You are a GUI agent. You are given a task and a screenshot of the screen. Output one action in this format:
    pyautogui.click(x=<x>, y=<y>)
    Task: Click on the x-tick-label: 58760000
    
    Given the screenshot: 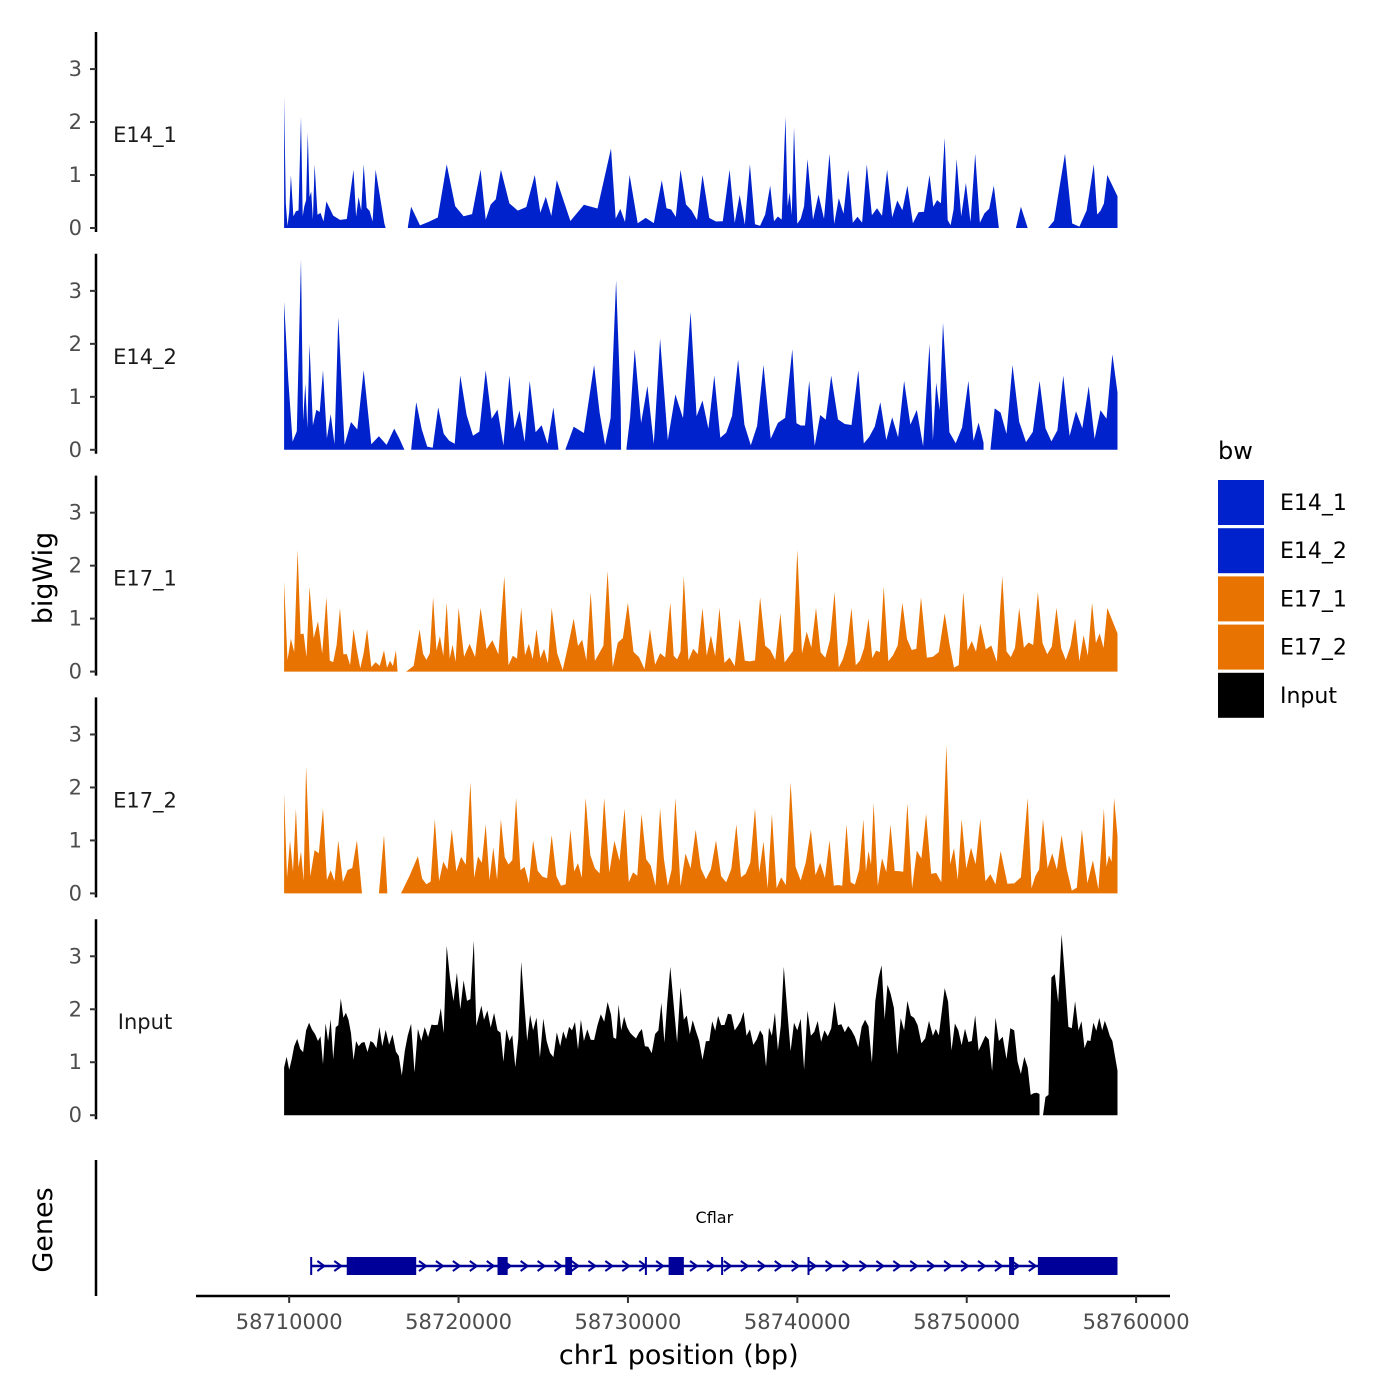 What is the action you would take?
    pyautogui.click(x=1136, y=1322)
    